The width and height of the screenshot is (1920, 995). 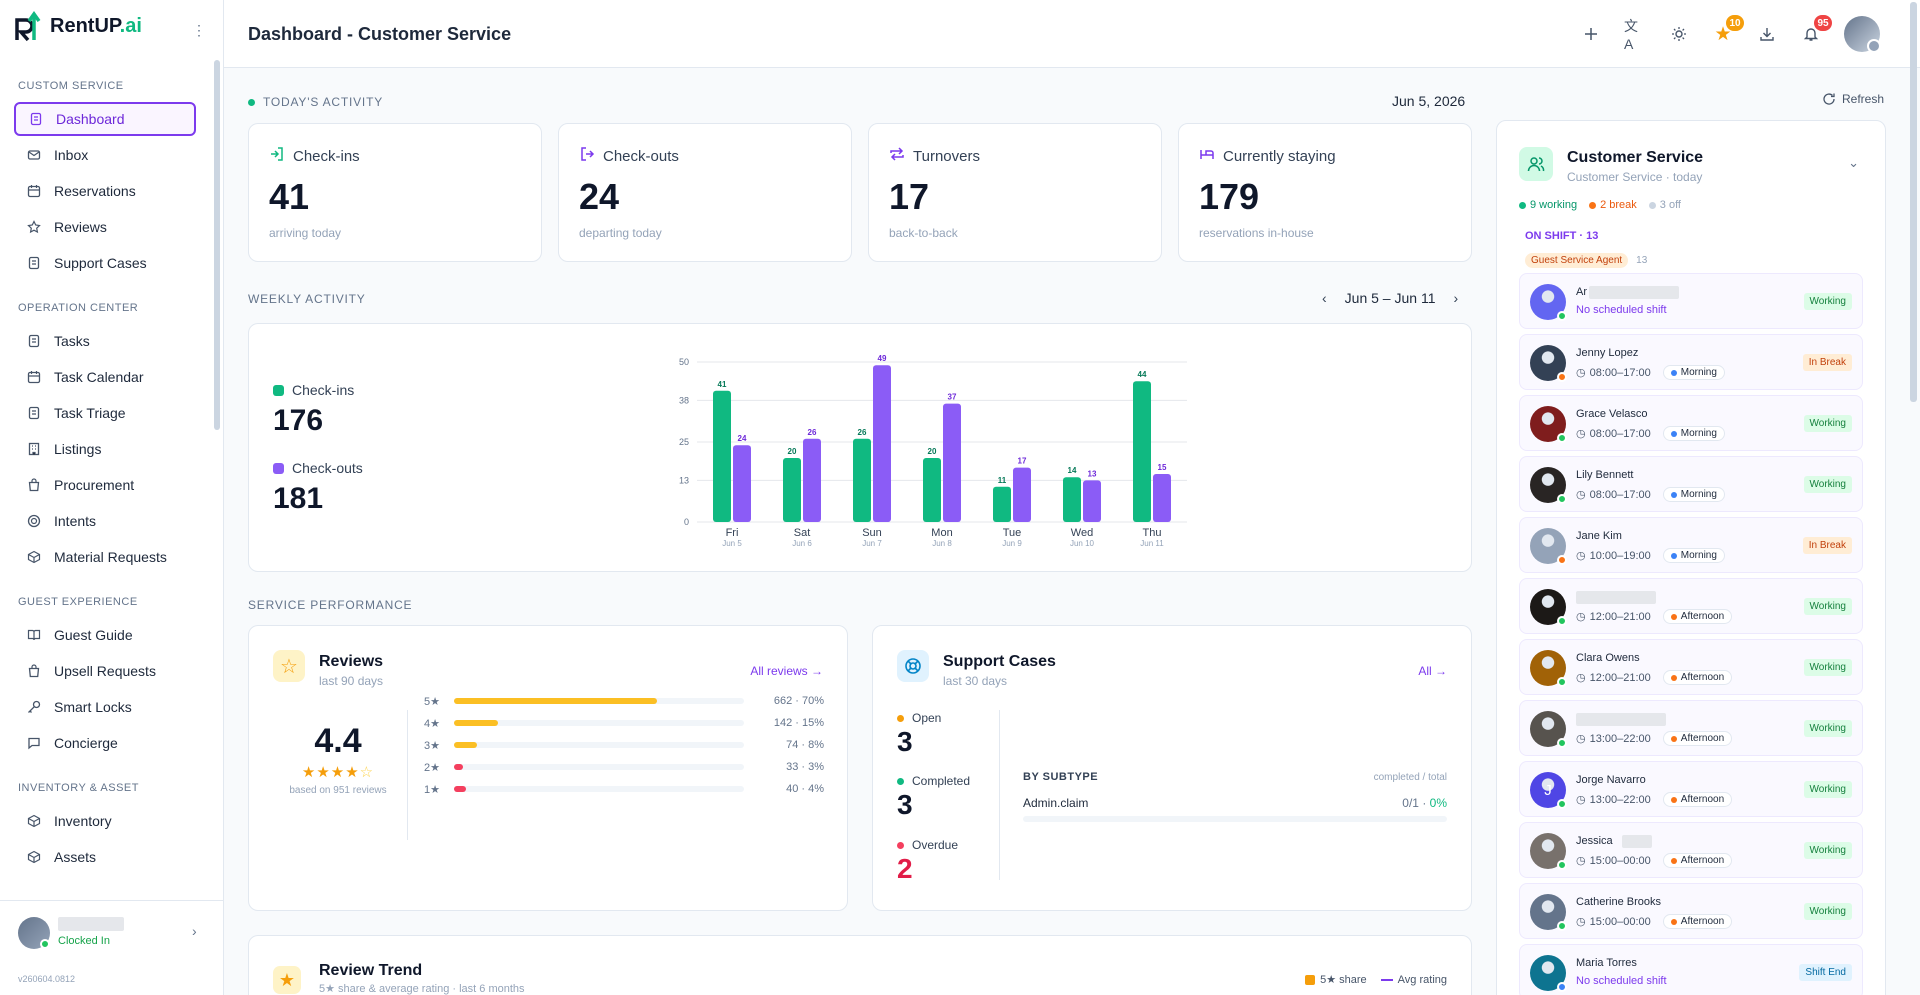 I want to click on rating-row: 3★ 74 · 8%, so click(x=624, y=745).